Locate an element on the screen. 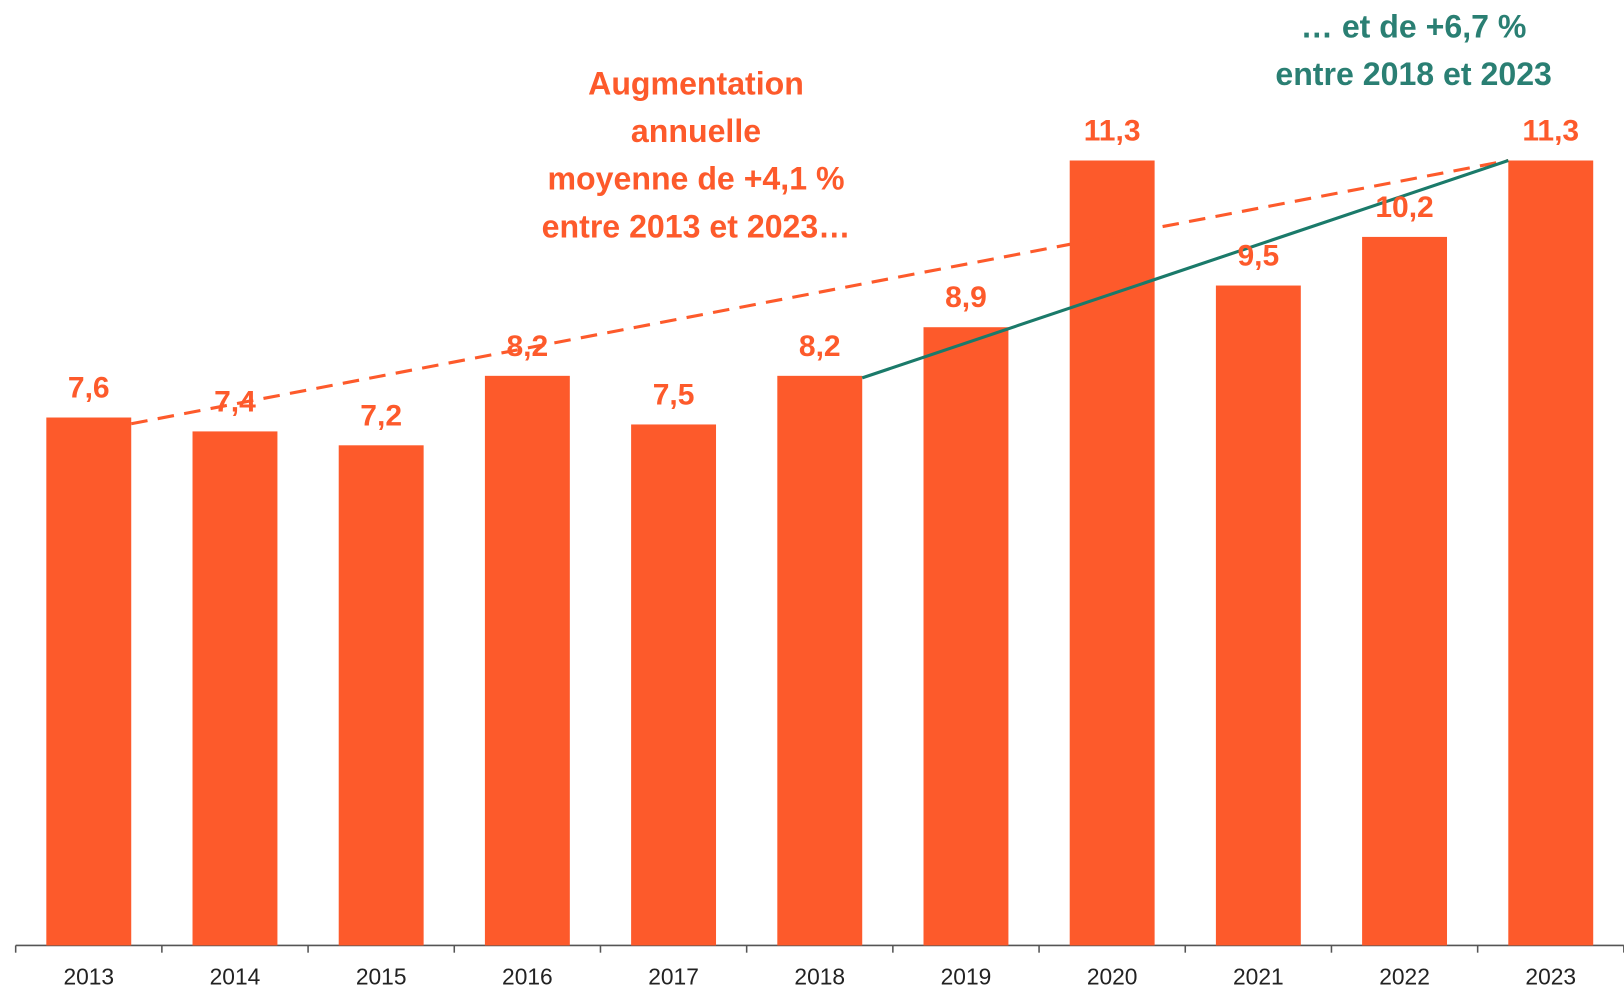  x-tick-label: 2013 is located at coordinates (88, 977).